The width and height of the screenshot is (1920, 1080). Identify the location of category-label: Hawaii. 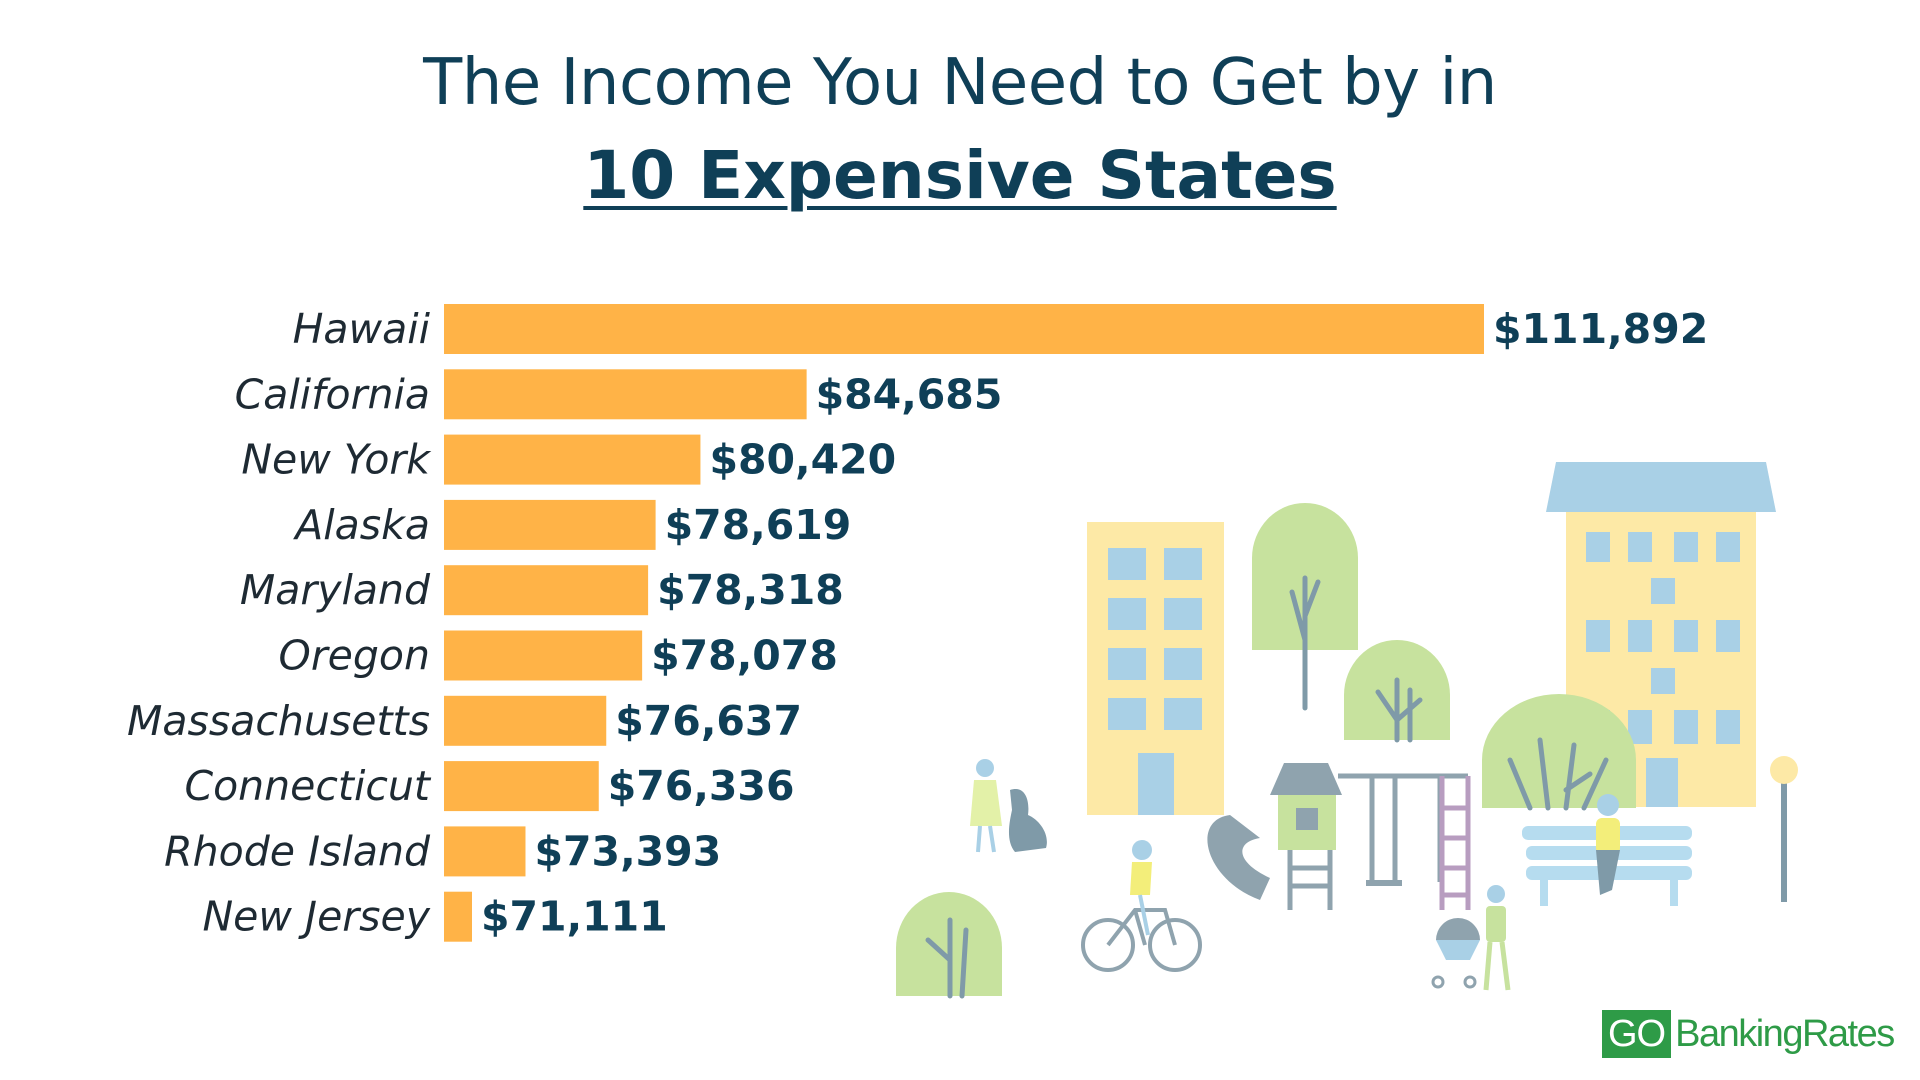
(362, 329).